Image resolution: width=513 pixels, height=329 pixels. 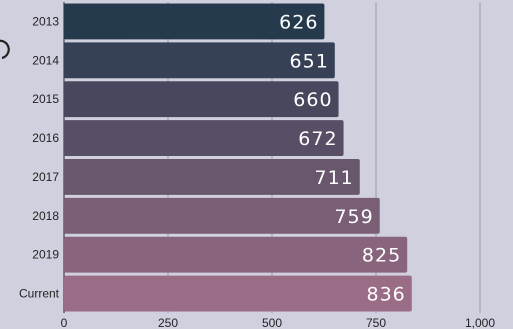 What do you see at coordinates (168, 322) in the screenshot?
I see `x-tick-label: 250` at bounding box center [168, 322].